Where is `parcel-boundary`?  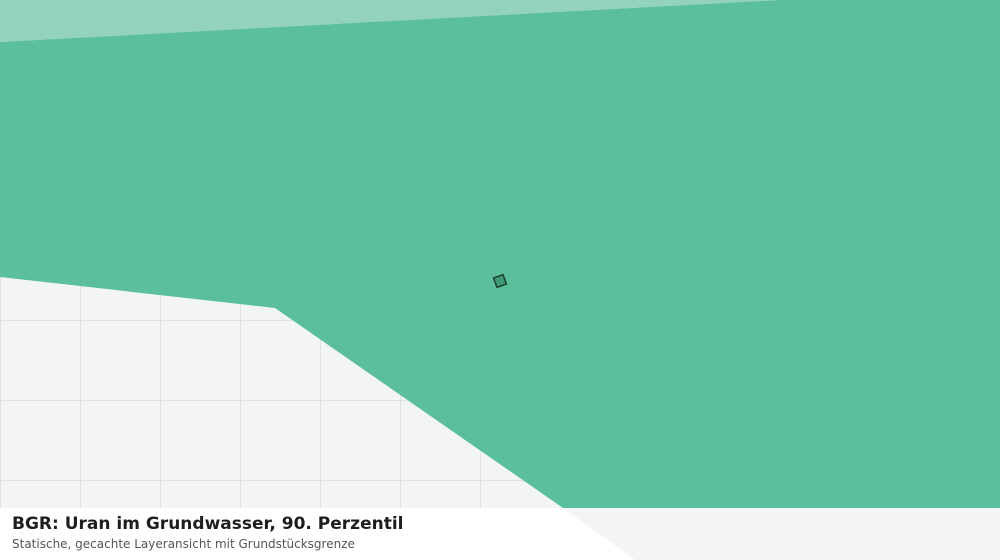
parcel-boundary is located at coordinates (500, 281).